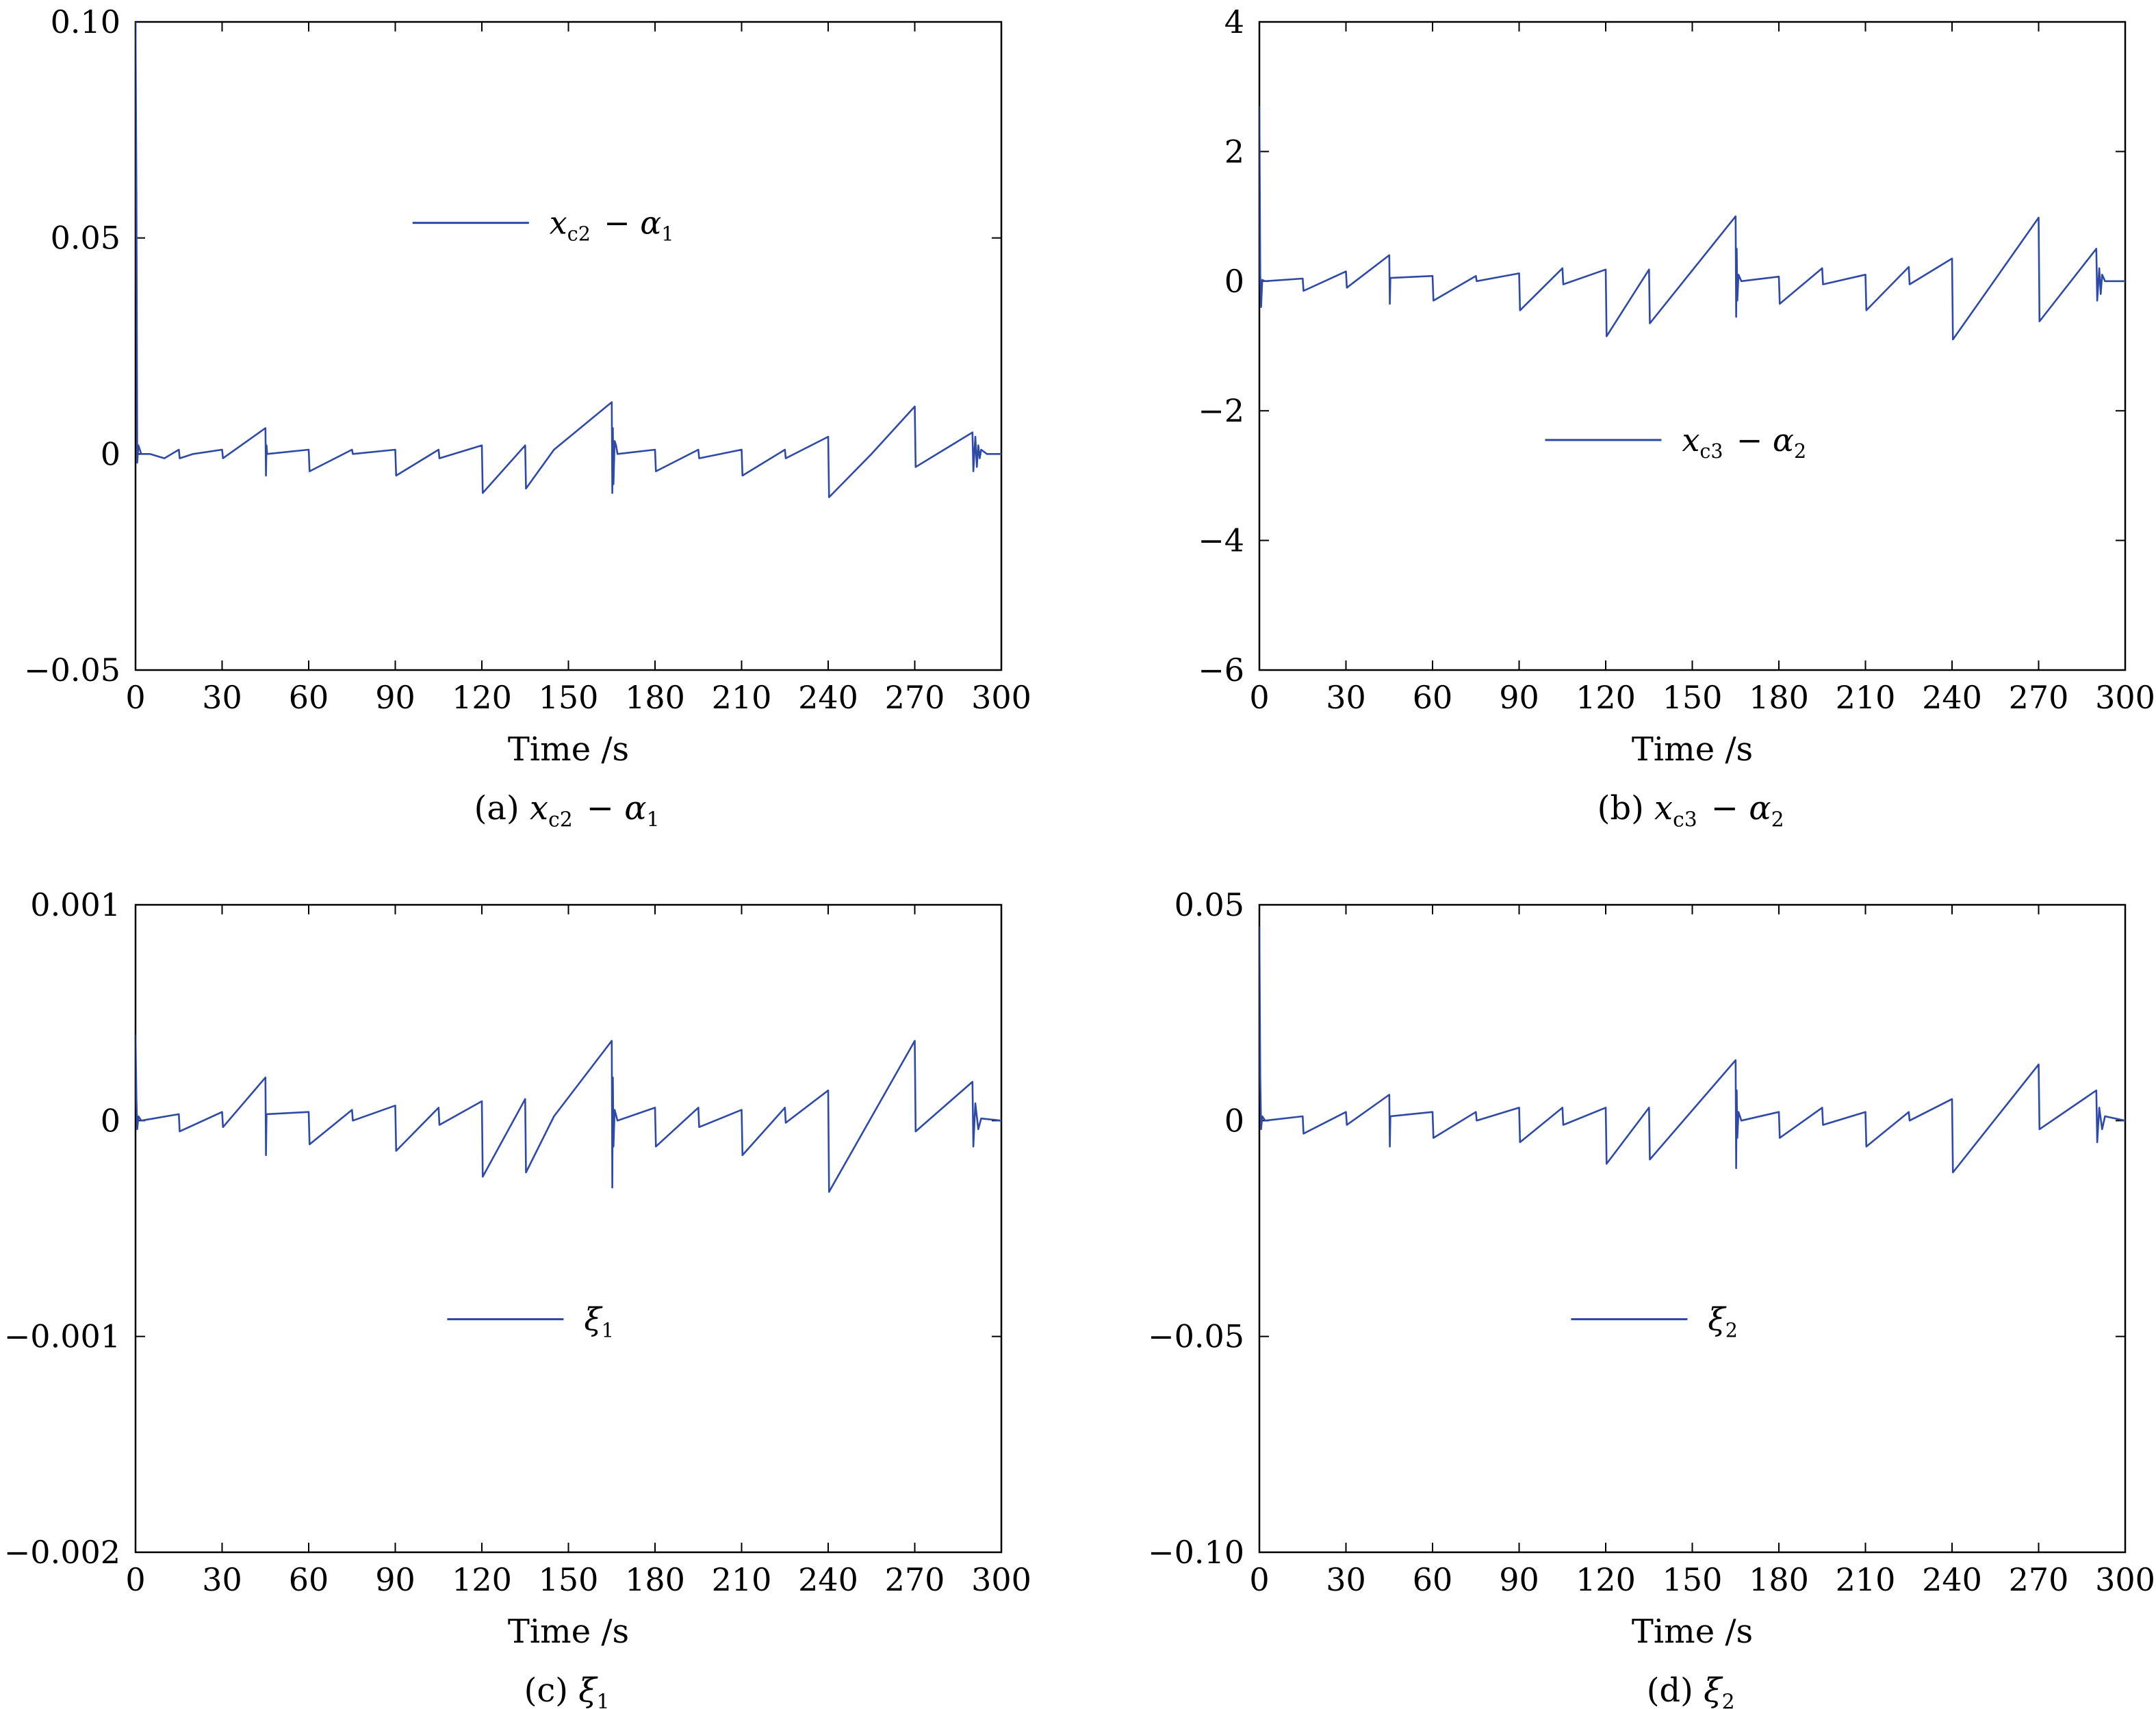 This screenshot has height=1709, width=2156. What do you see at coordinates (1713, 1690) in the screenshot?
I see `panel-d-caption-part-0: ξ` at bounding box center [1713, 1690].